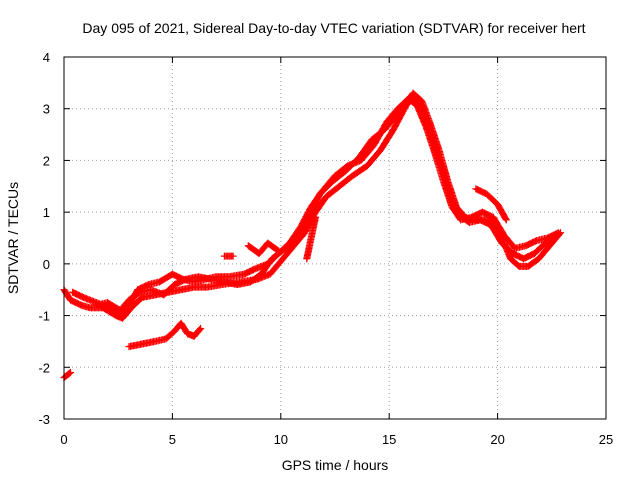  What do you see at coordinates (228, 256) in the screenshot?
I see `series-arc-f` at bounding box center [228, 256].